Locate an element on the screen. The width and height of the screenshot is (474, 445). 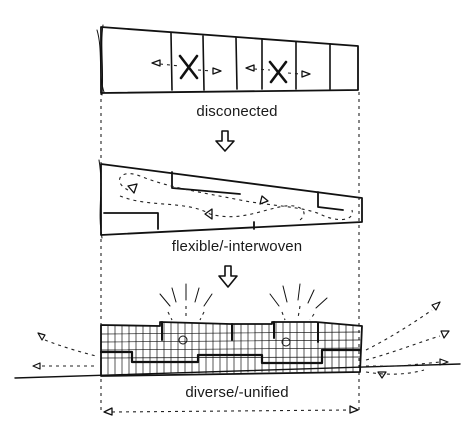
caption-flexible-interwoven: flexible/-interwoven is located at coordinates (237, 246).